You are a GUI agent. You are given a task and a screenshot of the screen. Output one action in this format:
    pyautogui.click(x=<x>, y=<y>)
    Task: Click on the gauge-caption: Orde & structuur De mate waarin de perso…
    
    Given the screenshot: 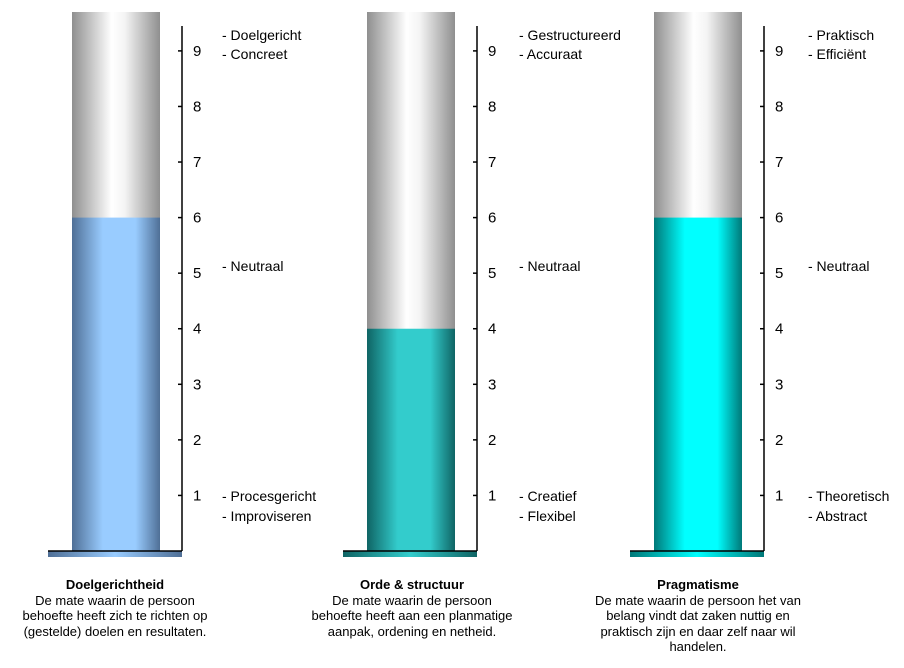 What is the action you would take?
    pyautogui.click(x=412, y=608)
    